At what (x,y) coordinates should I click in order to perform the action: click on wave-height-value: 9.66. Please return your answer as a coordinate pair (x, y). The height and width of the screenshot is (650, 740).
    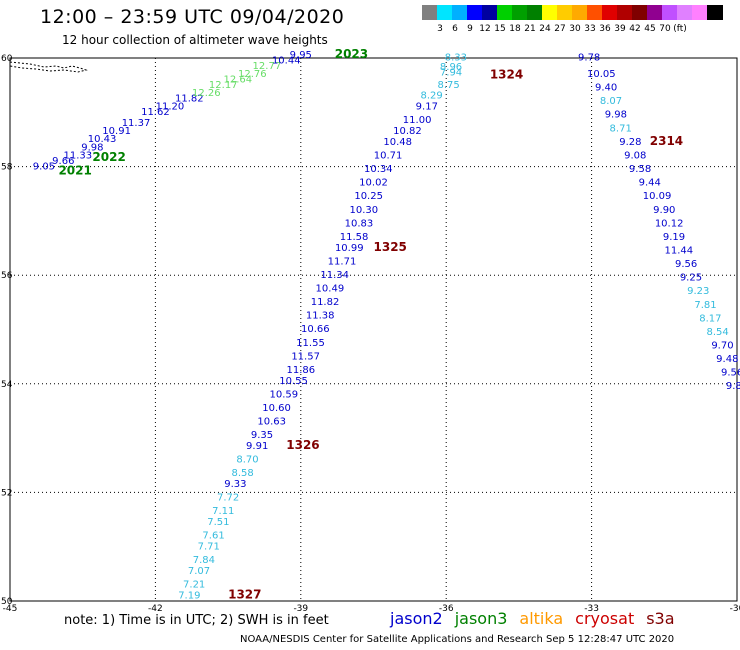
    Looking at the image, I should click on (63, 161).